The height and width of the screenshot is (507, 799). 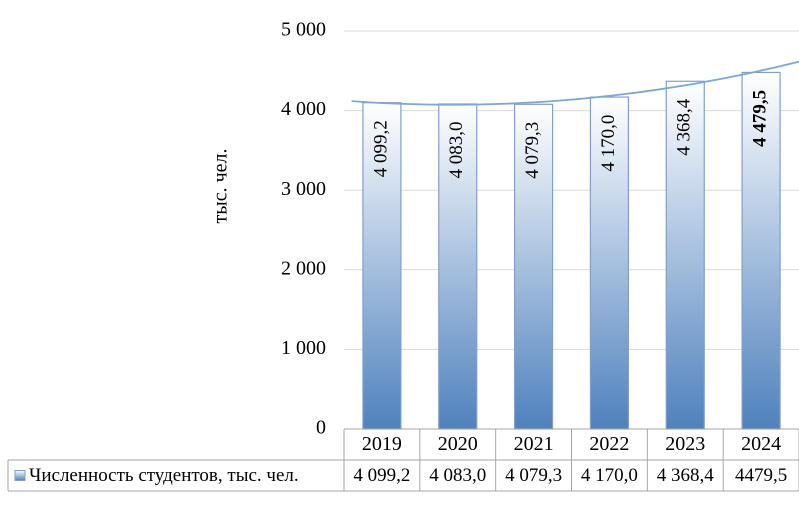 What do you see at coordinates (20, 475) in the screenshot?
I see `legend-key` at bounding box center [20, 475].